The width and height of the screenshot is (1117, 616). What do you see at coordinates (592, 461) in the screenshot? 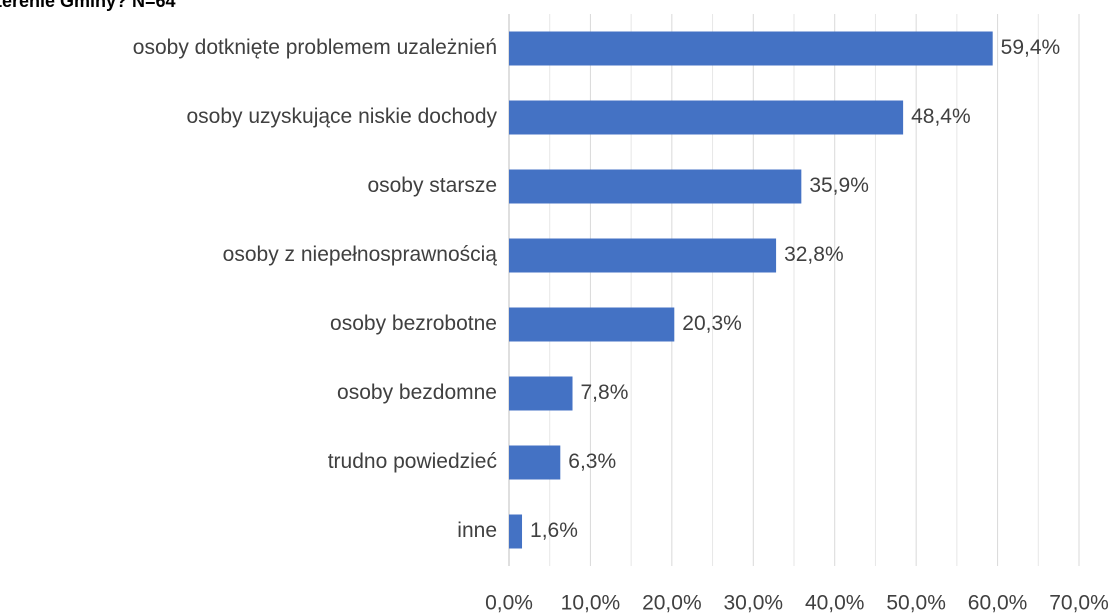
I see `value-label: 6,3%` at bounding box center [592, 461].